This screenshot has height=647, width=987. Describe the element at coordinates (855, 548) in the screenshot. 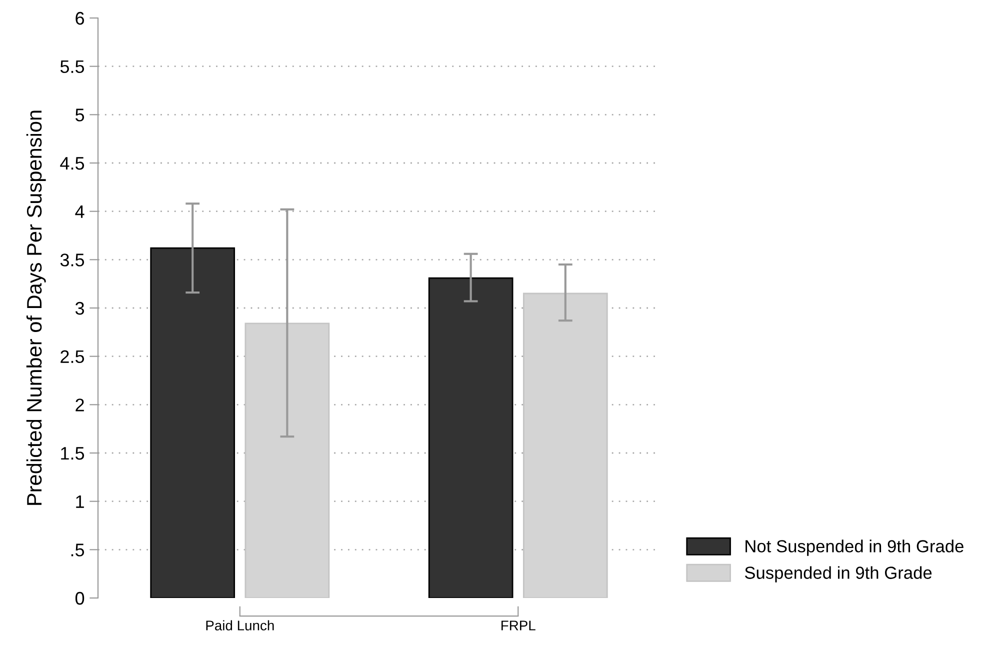

I see `legend-label: Not Suspended in 9th Grade` at that location.